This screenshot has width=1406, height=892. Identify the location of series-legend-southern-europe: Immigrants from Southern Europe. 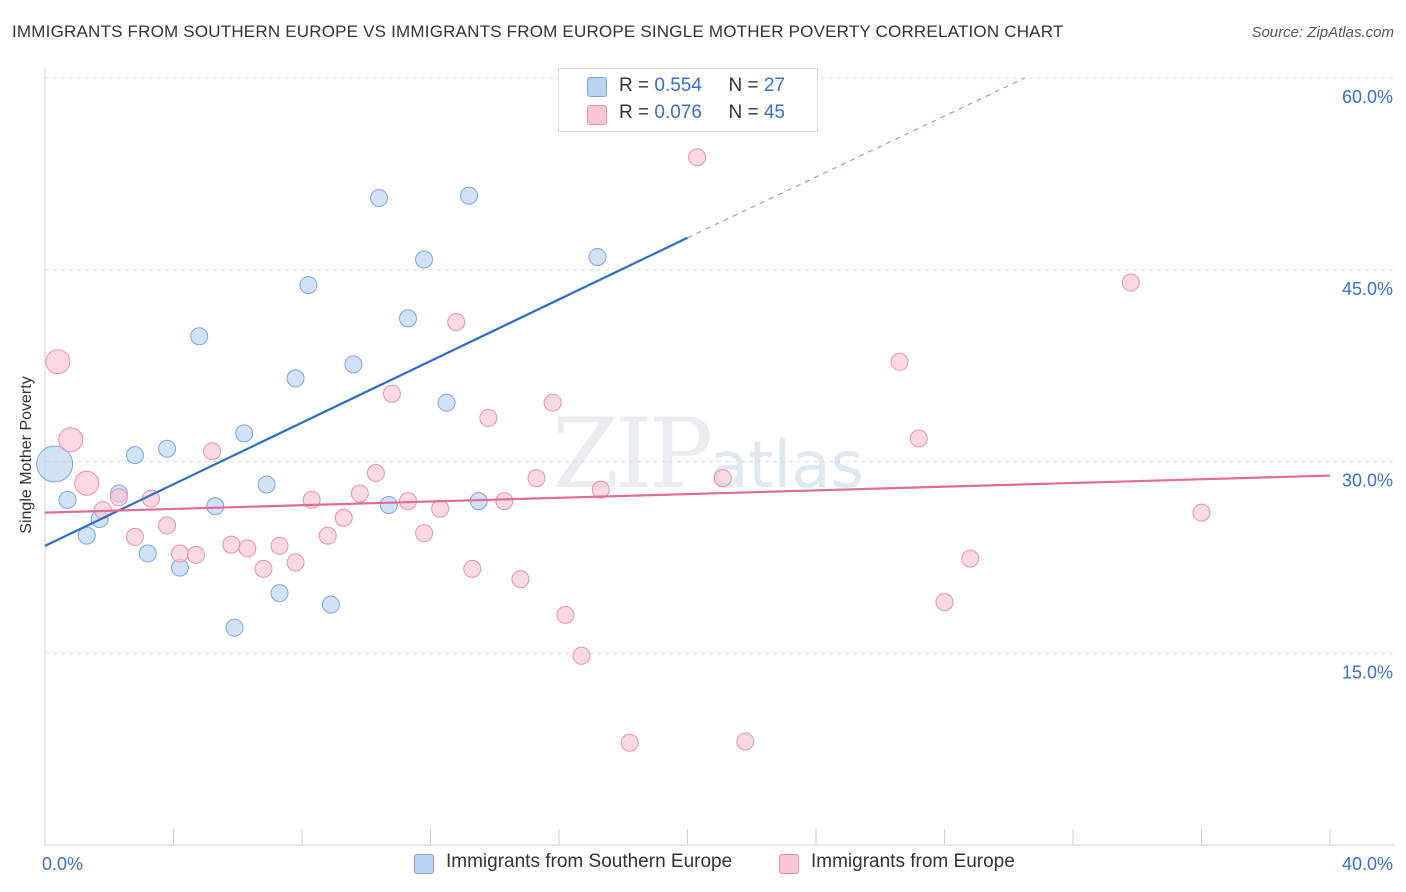
(573, 864).